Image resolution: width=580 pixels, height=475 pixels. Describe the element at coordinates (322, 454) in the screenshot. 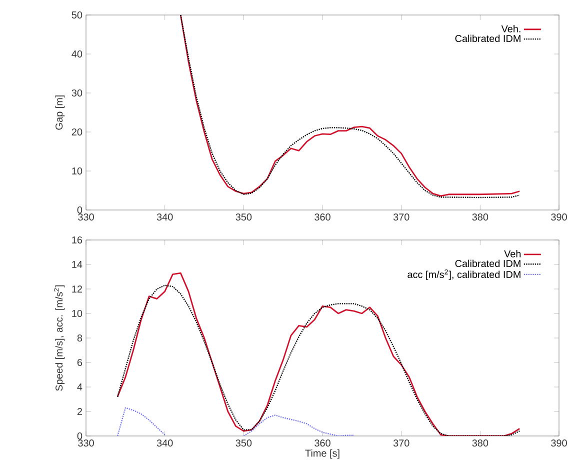

I see `x-axis-title: Time [s]` at that location.